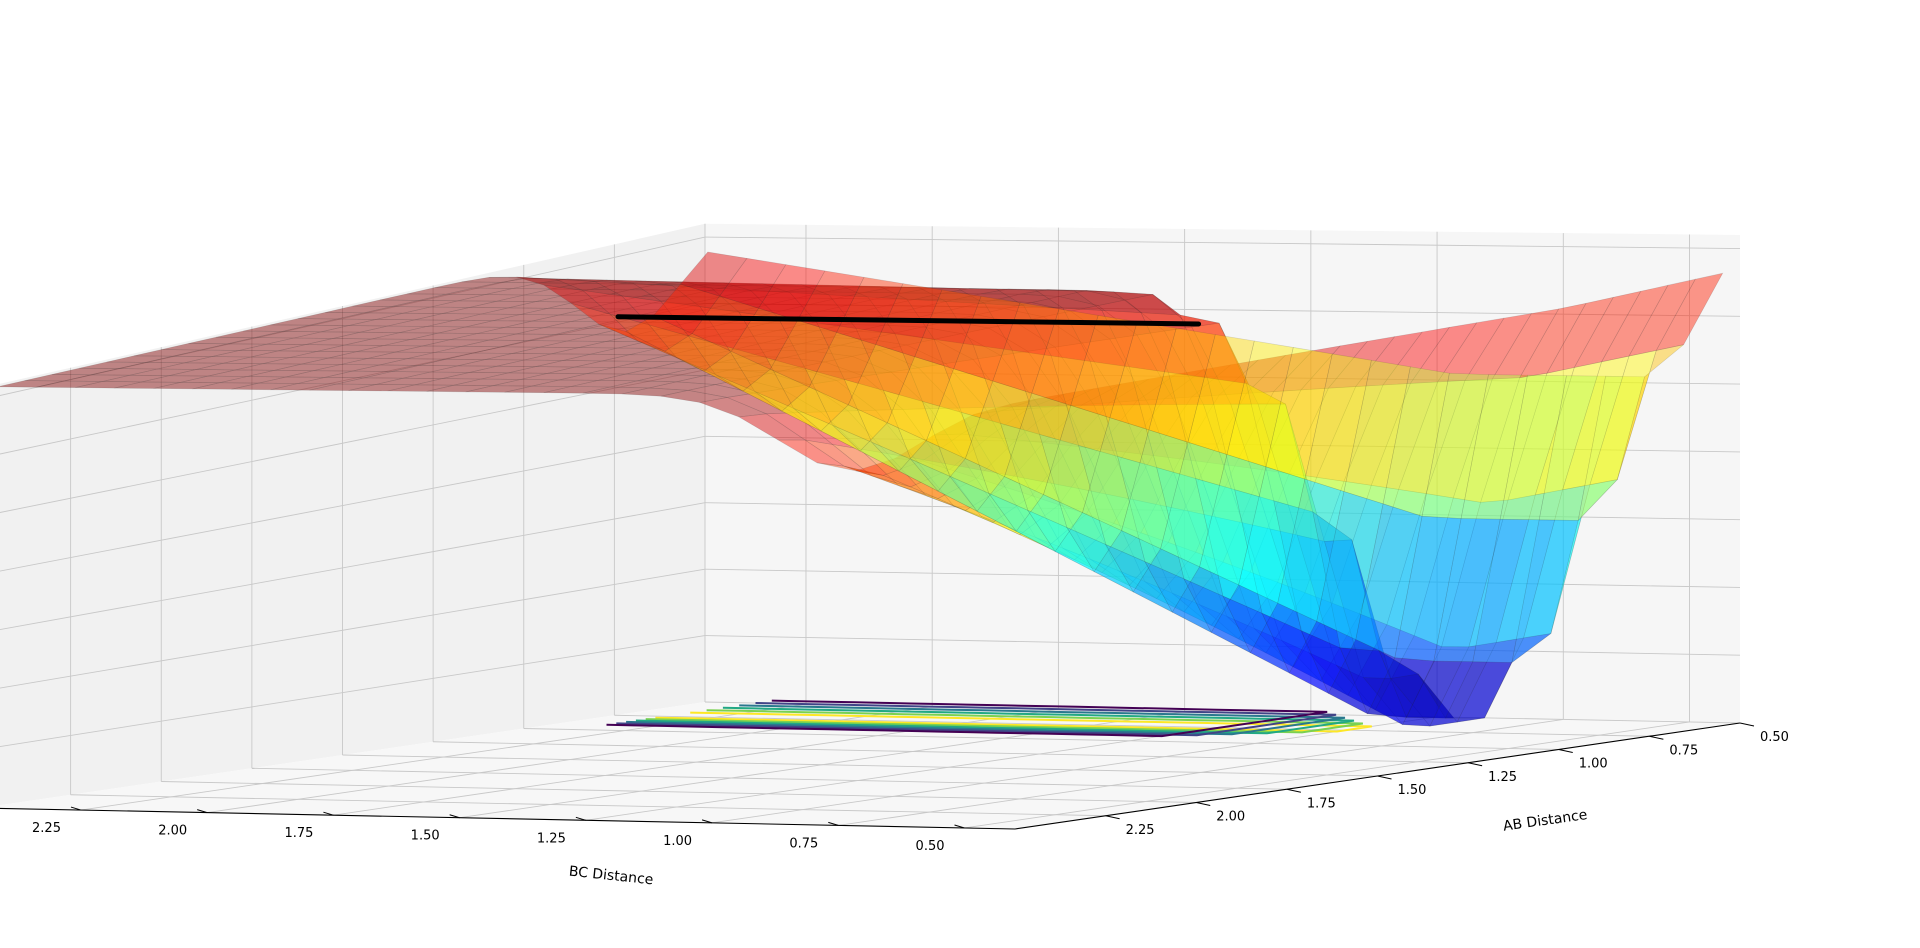 The width and height of the screenshot is (1920, 948). Describe the element at coordinates (1502, 777) in the screenshot. I see `x-tick-label: 1.25` at that location.